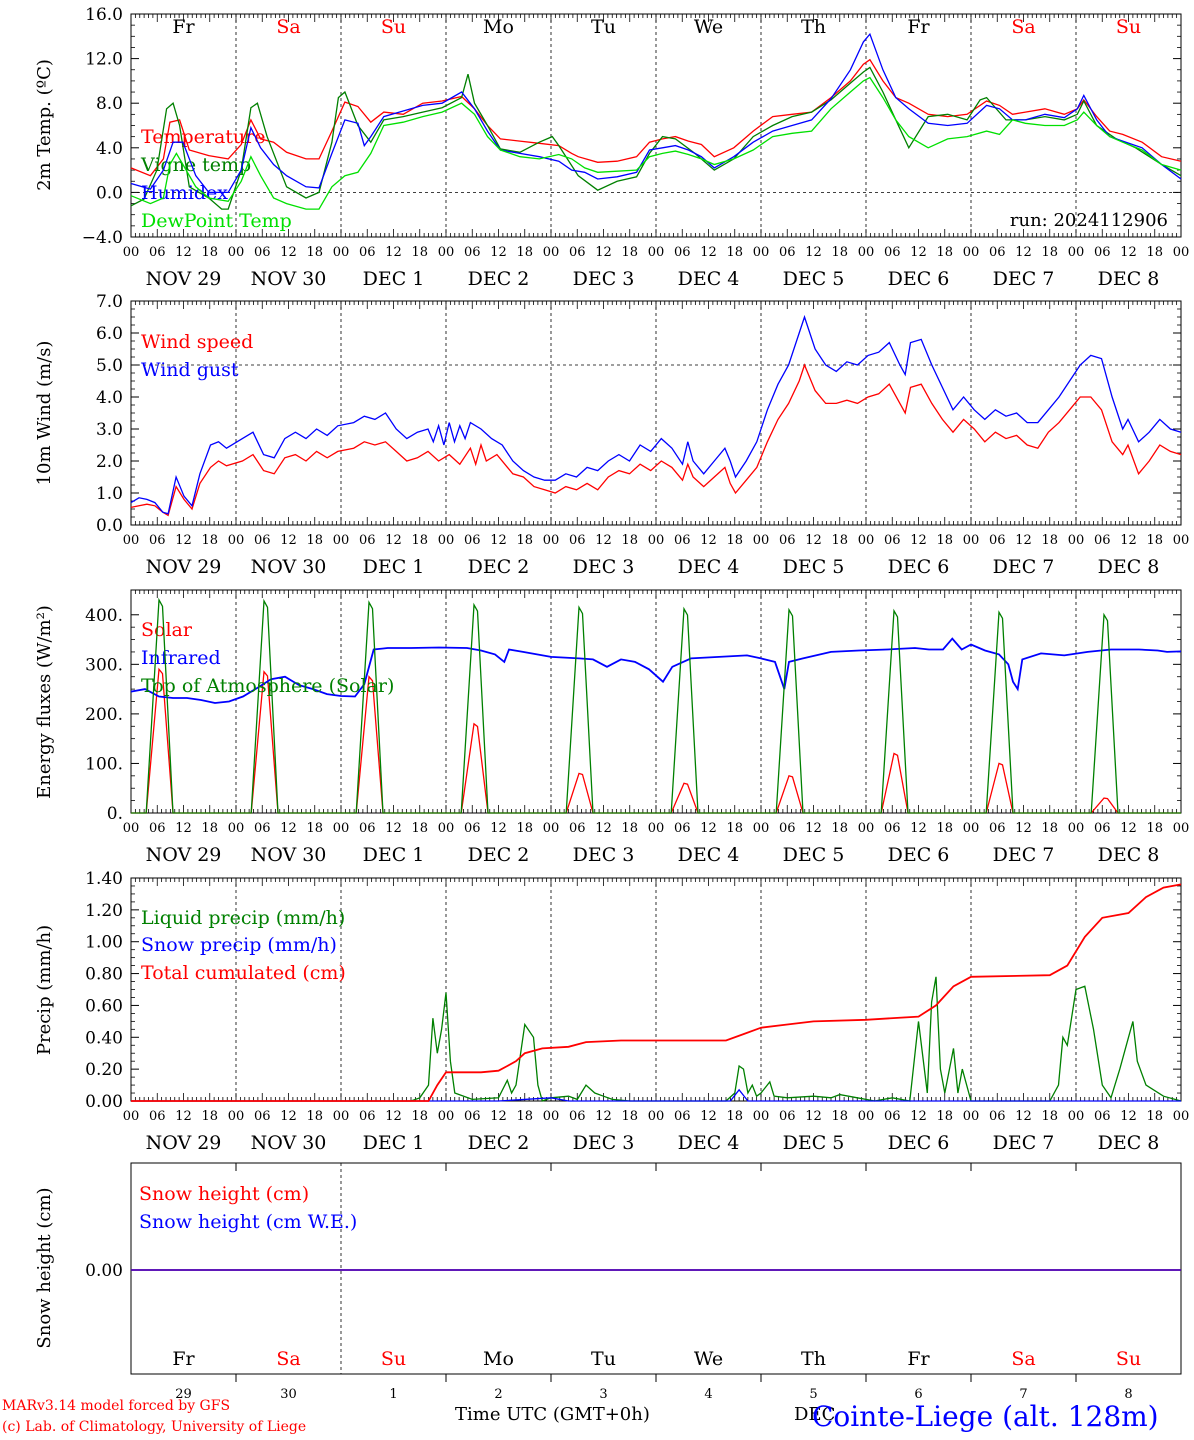 This screenshot has height=1440, width=1194. I want to click on footer-model-credit: MARv3.14 model forced by GFS, so click(116, 1406).